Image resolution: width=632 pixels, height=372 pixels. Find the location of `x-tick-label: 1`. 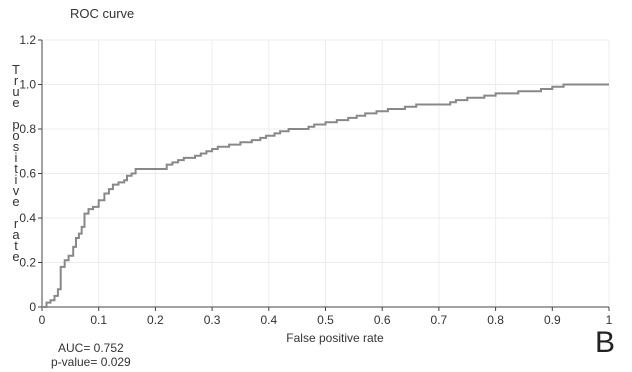

x-tick-label: 1 is located at coordinates (609, 320).